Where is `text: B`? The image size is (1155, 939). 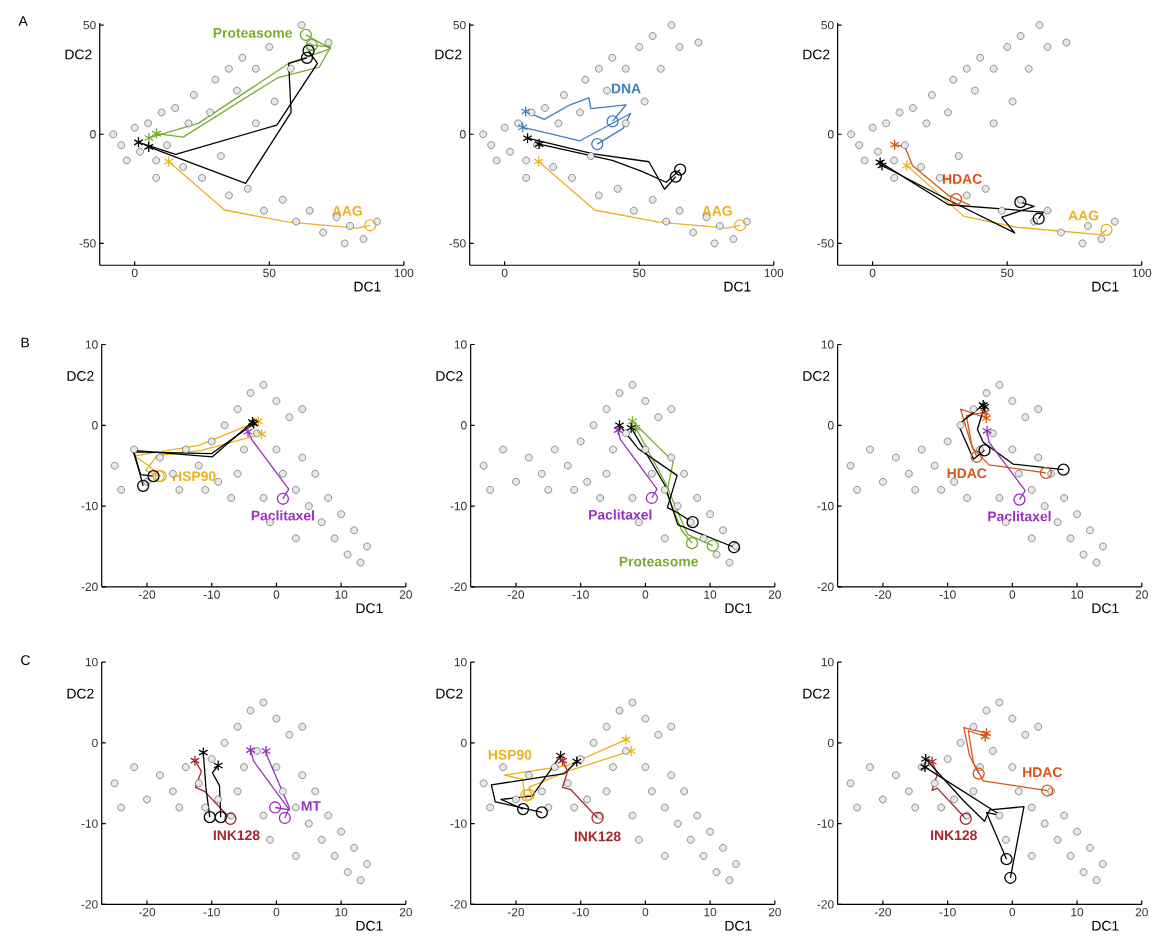 text: B is located at coordinates (25, 342).